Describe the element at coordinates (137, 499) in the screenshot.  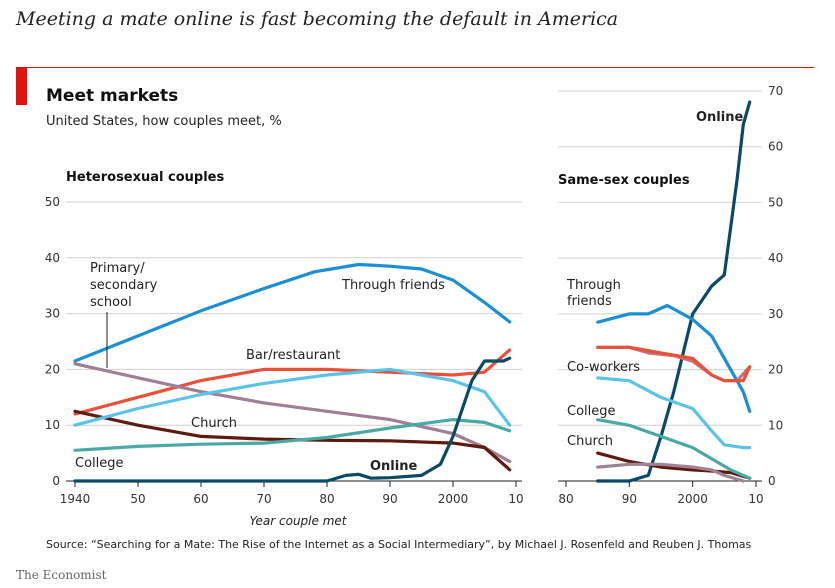
I see `x-tick-label: 50` at that location.